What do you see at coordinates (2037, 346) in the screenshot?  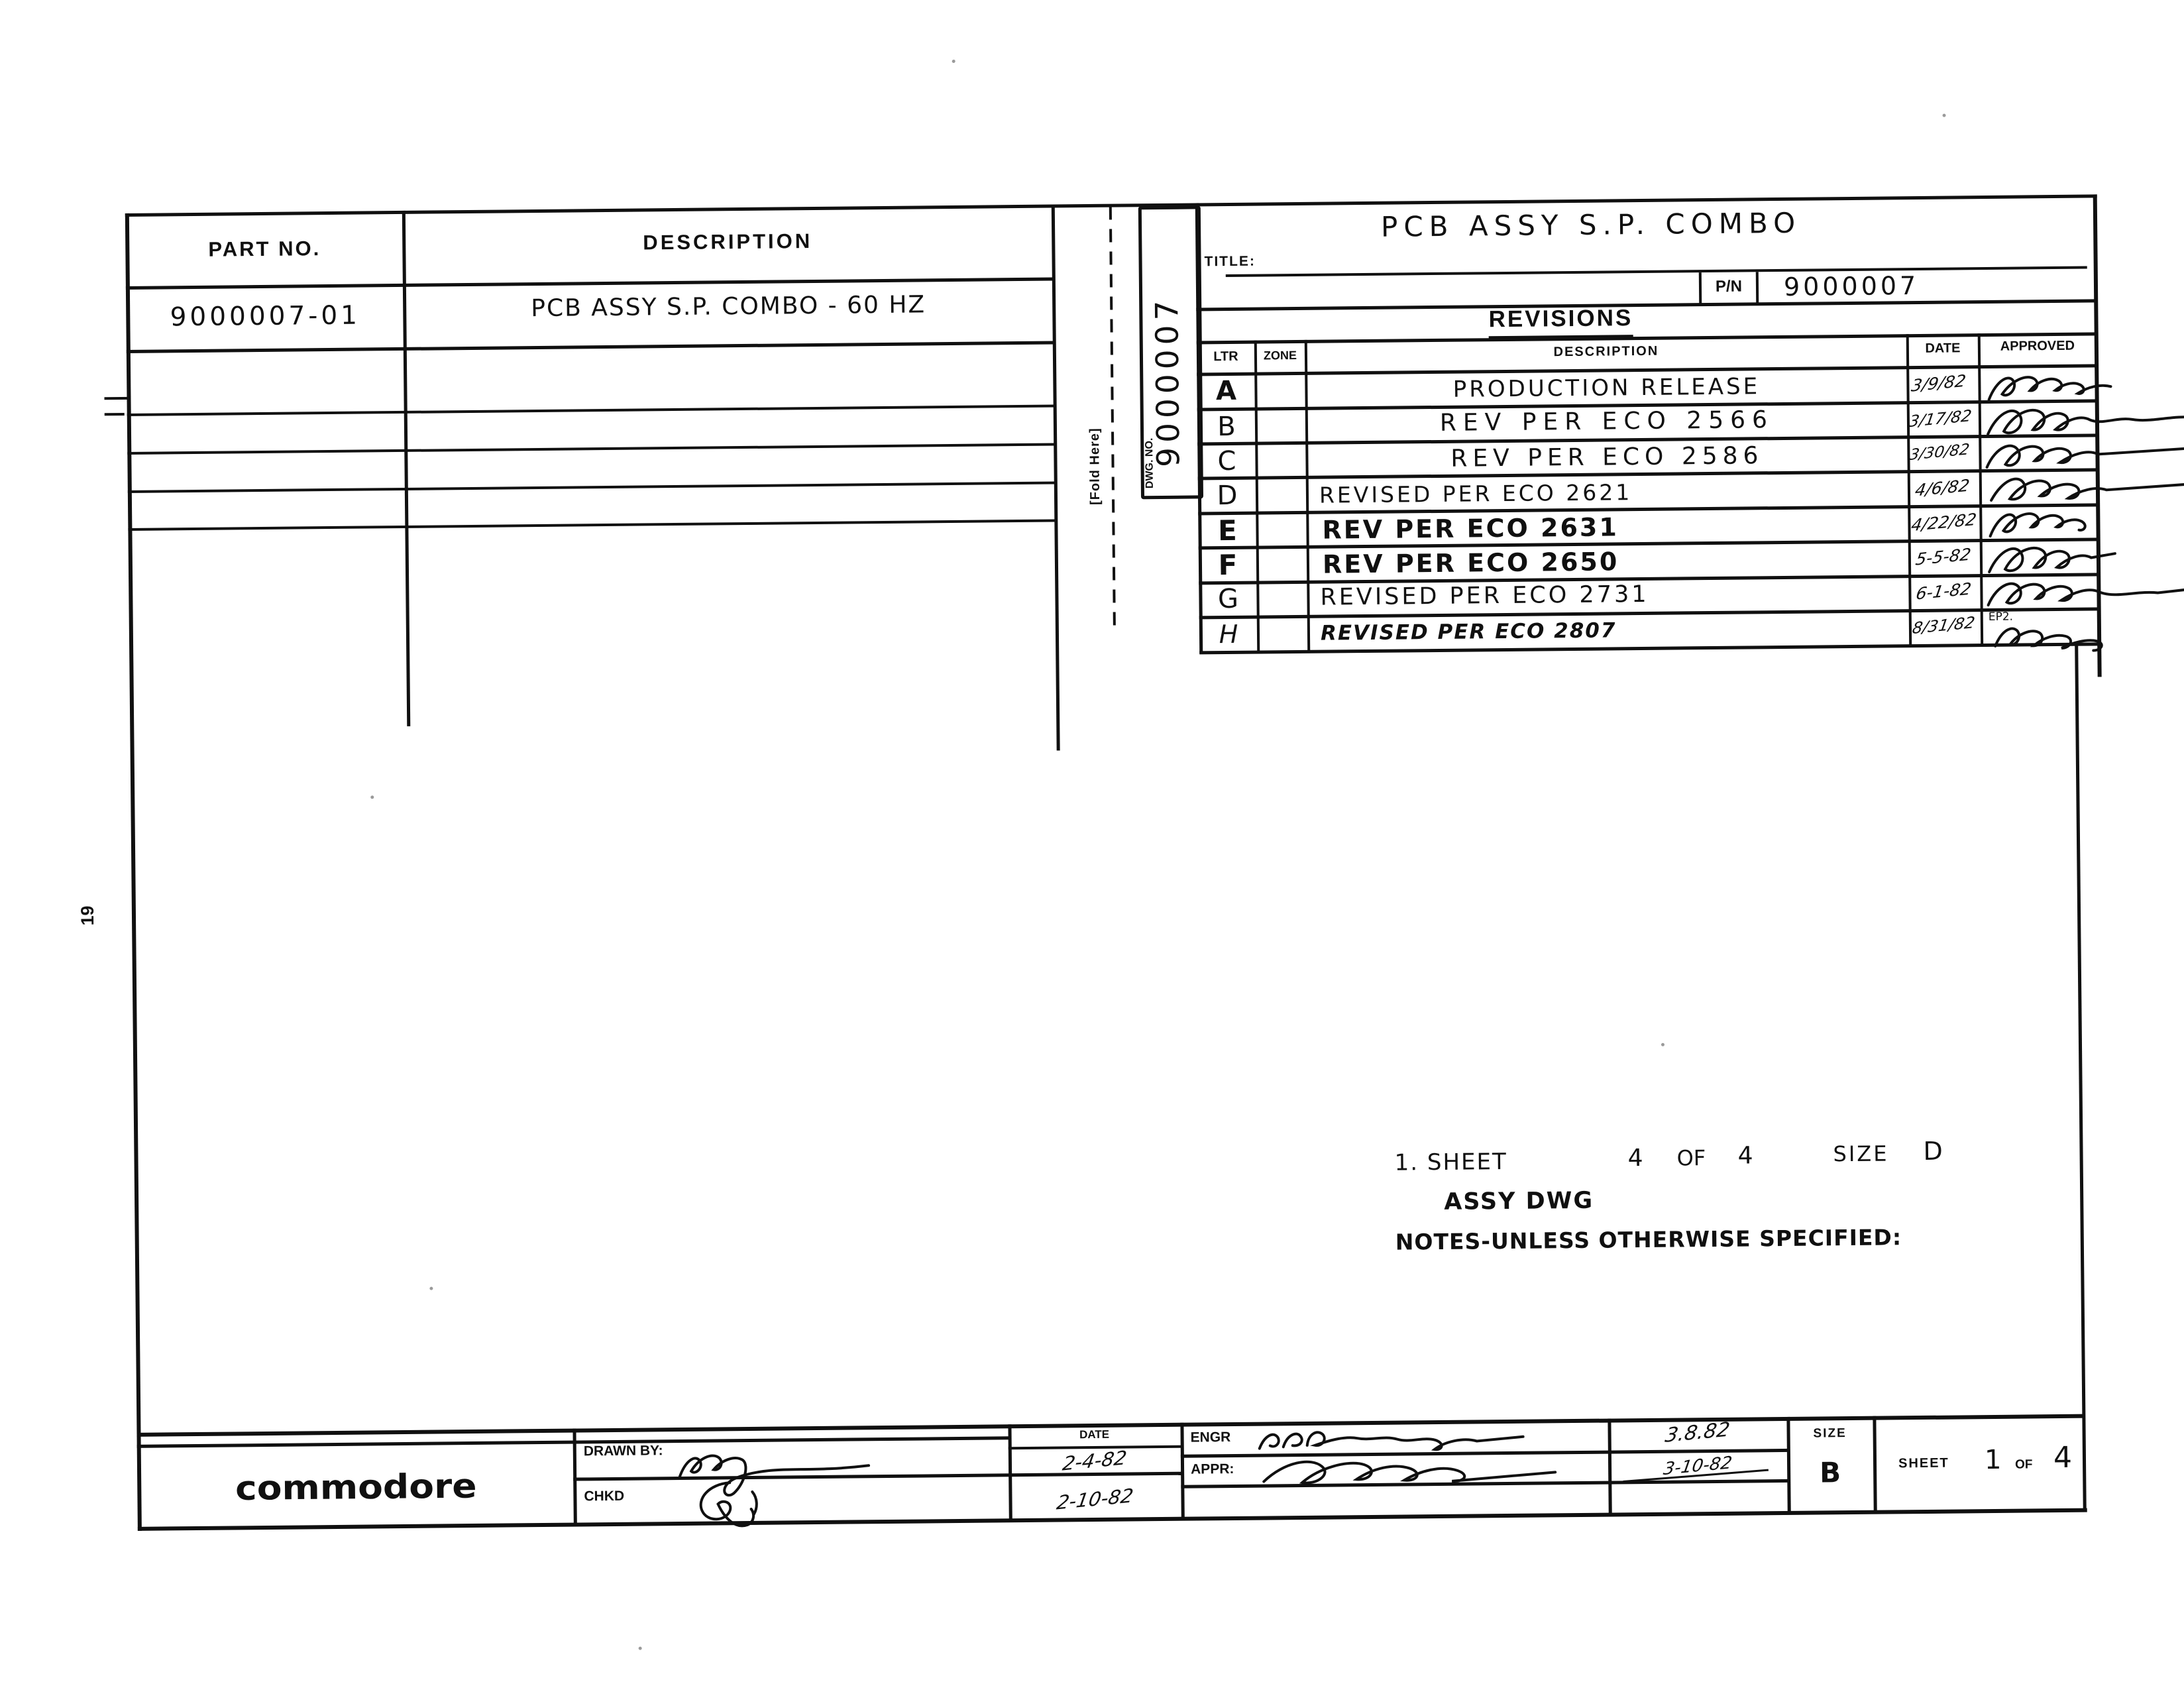 I see `col-header-approved: APPROVED` at bounding box center [2037, 346].